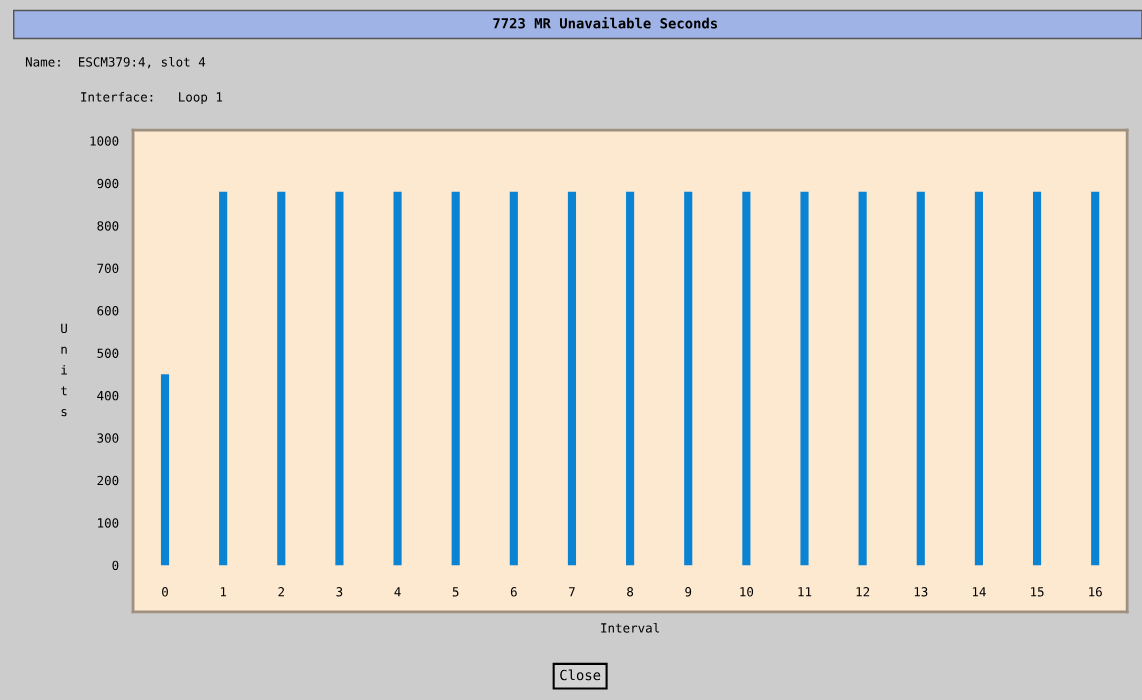  Describe the element at coordinates (921, 592) in the screenshot. I see `x-tick-label: 13` at that location.